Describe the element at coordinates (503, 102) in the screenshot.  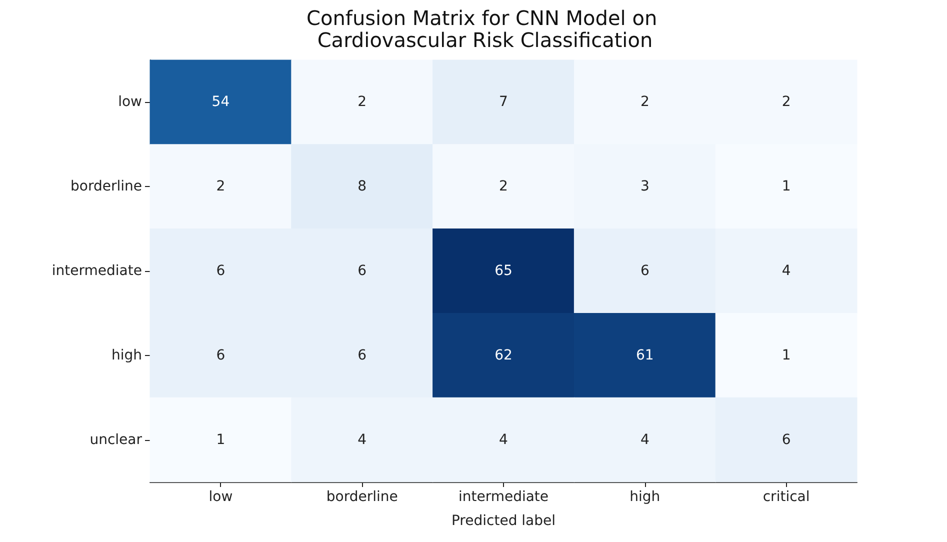
I see `data-label: 7` at that location.